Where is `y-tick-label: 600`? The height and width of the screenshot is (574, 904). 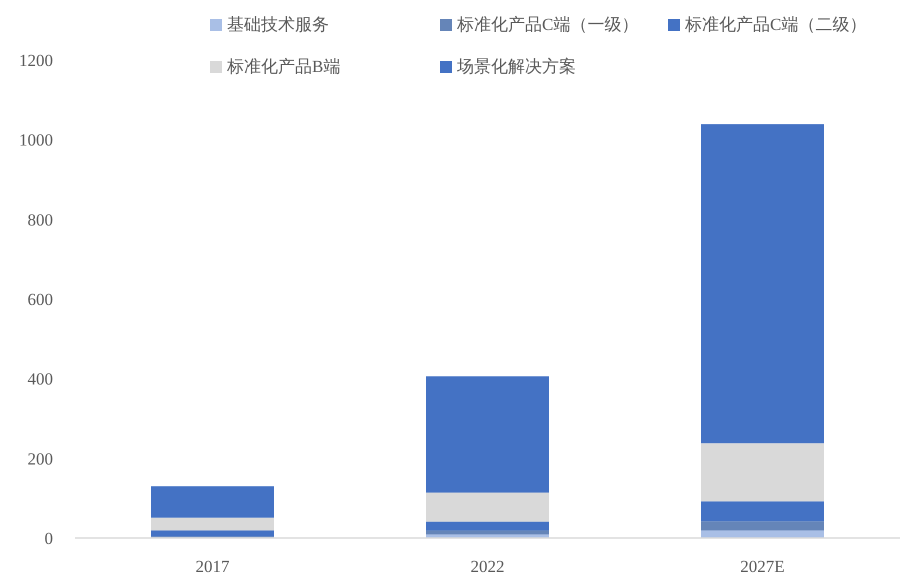
y-tick-label: 600 is located at coordinates (40, 299).